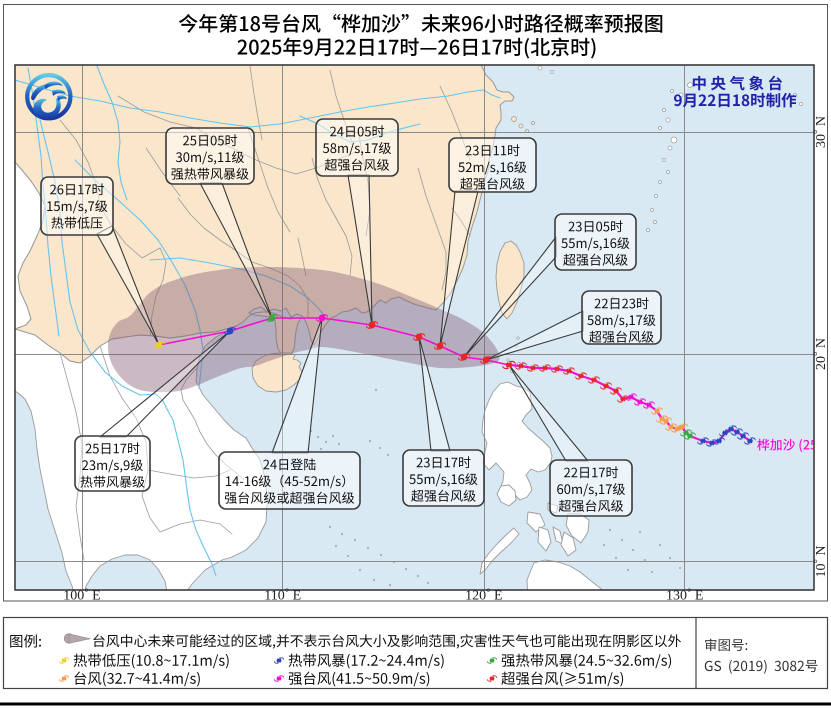  I want to click on svg-text: 130° E, so click(684, 595).